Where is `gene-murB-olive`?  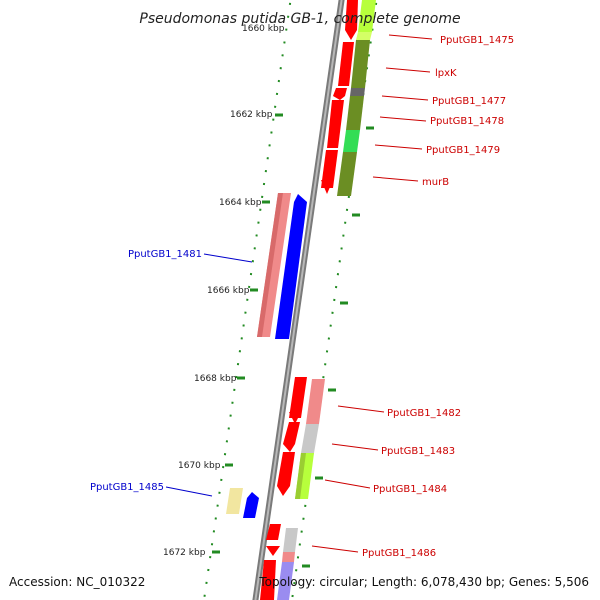 gene-murB-olive is located at coordinates (347, 174).